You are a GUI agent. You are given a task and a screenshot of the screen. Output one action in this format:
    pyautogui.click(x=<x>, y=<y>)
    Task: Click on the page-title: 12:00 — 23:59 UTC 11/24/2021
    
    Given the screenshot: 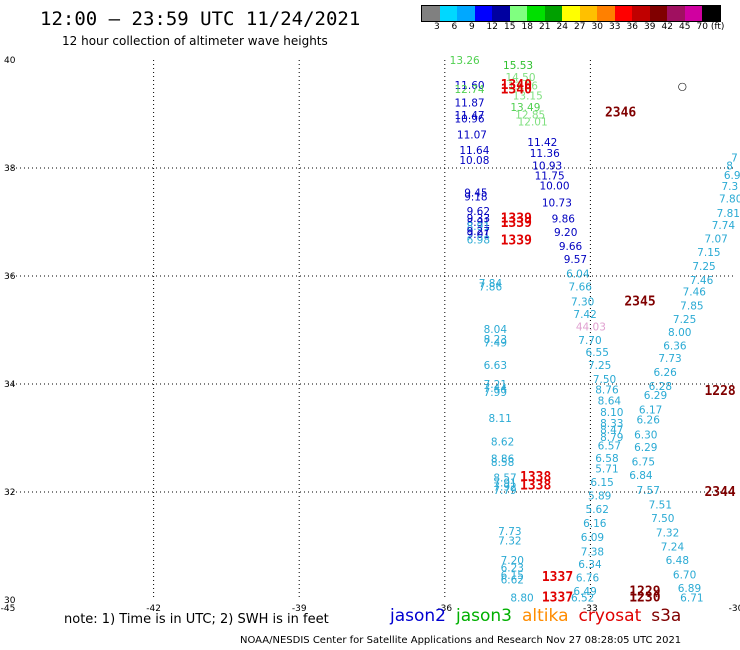 What is the action you would take?
    pyautogui.click(x=200, y=19)
    